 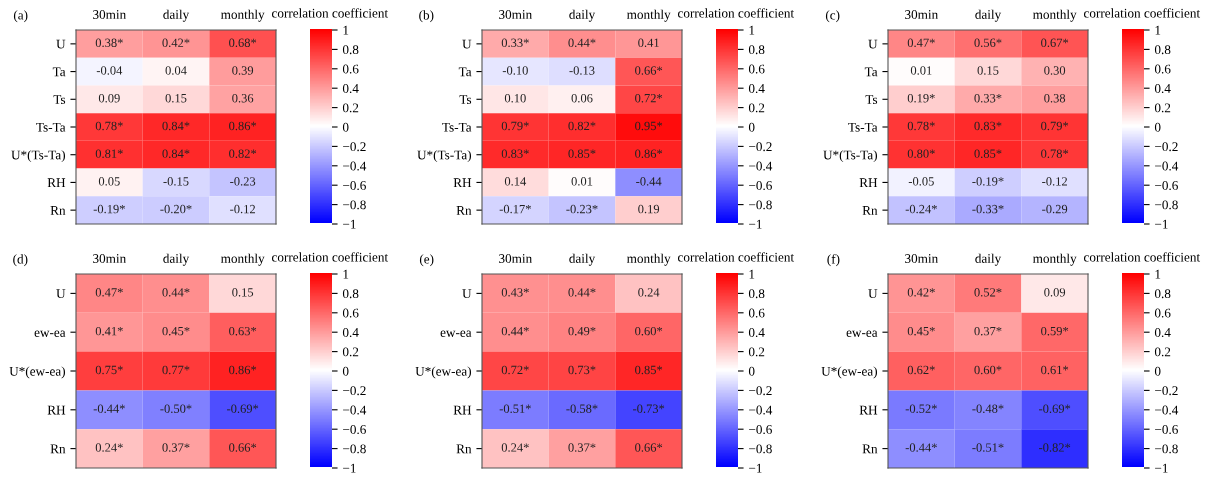 I want to click on data-label: 0.56*, so click(x=988, y=43).